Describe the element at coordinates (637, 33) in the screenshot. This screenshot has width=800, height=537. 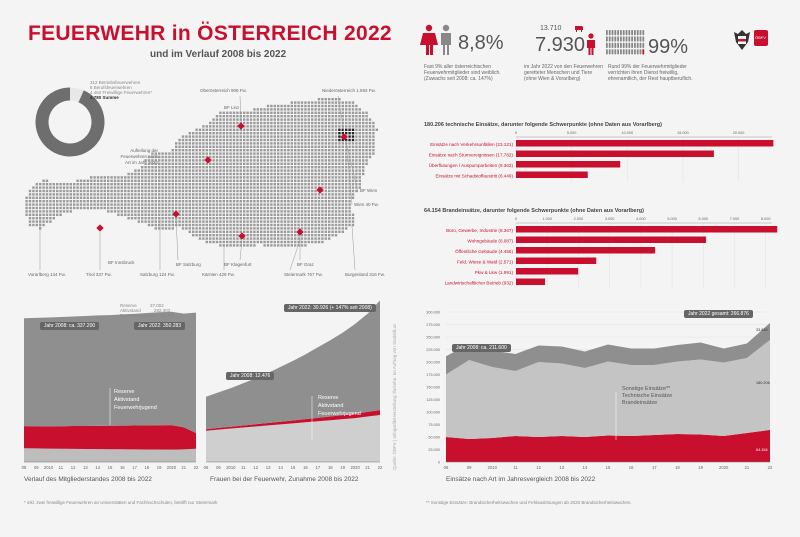
I see `person-mark` at that location.